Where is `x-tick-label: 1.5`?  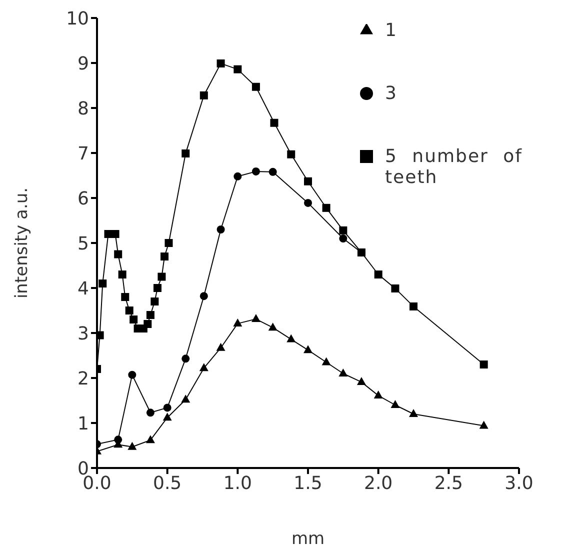
x-tick-label: 1.5 is located at coordinates (308, 483).